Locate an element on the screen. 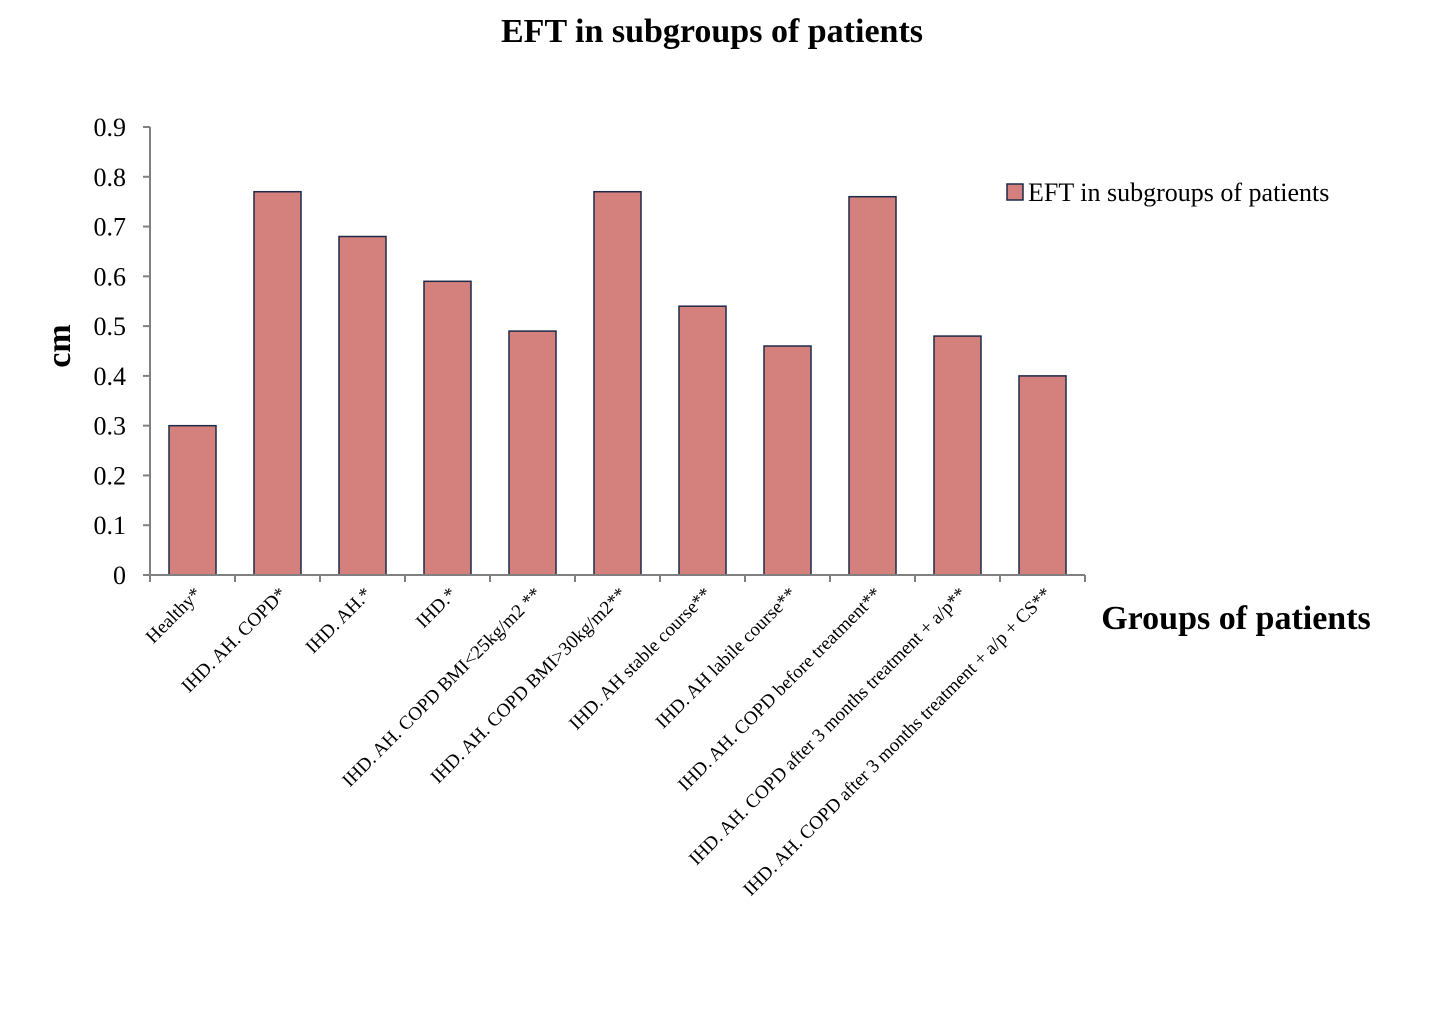  legend: EFT in subgroups of patients is located at coordinates (1167, 192).